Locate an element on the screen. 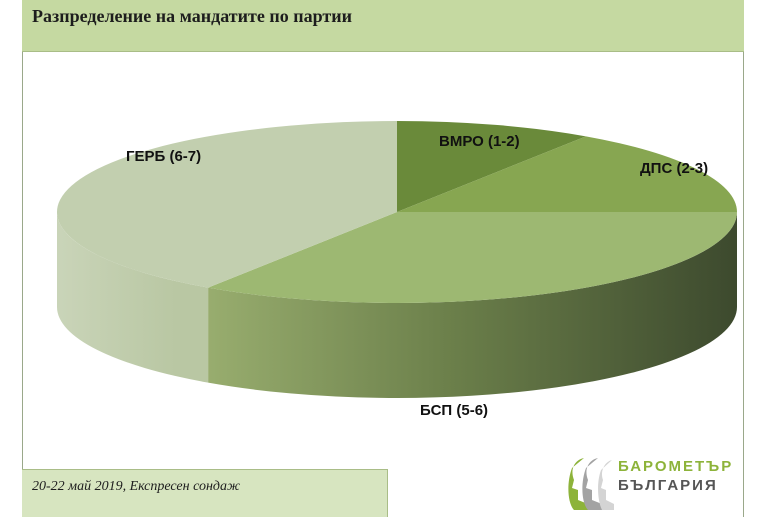 The image size is (768, 517). slice-dps is located at coordinates (567, 174).